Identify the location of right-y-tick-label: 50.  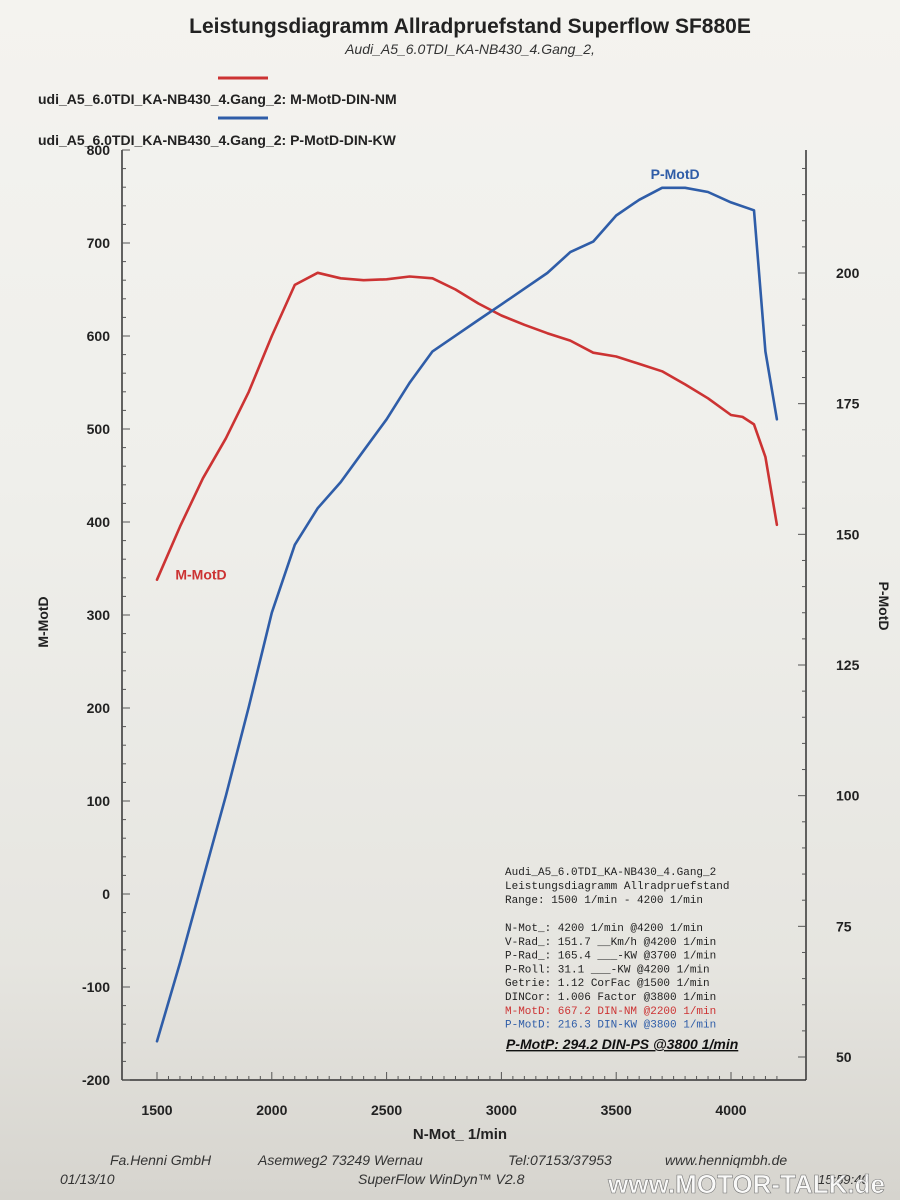
(844, 1057).